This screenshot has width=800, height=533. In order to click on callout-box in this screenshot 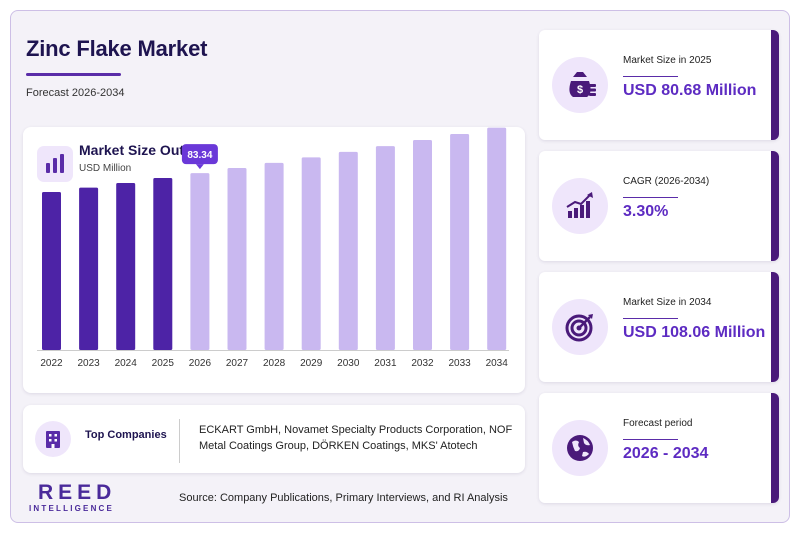, I will do `click(199, 154)`.